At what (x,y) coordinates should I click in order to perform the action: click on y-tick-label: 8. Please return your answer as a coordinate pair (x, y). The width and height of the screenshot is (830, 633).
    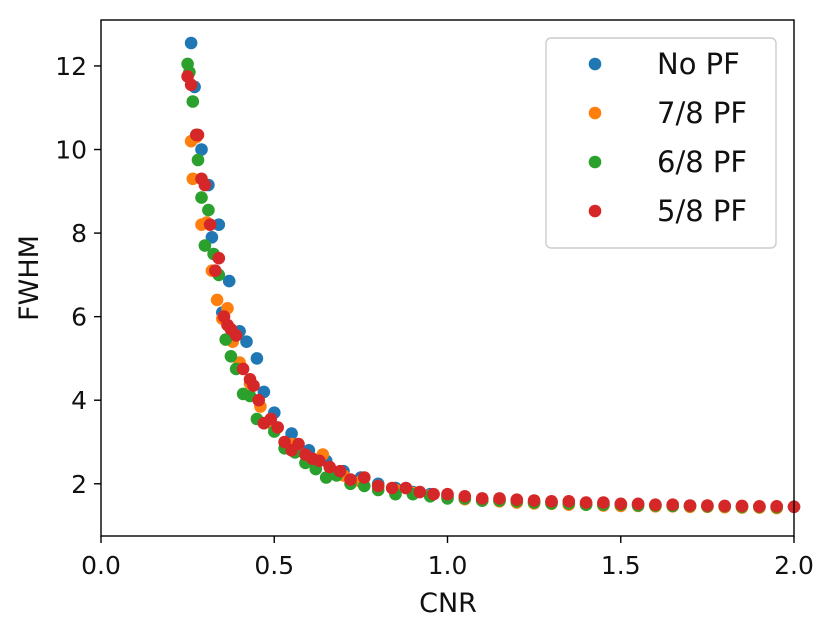
    Looking at the image, I should click on (79, 233).